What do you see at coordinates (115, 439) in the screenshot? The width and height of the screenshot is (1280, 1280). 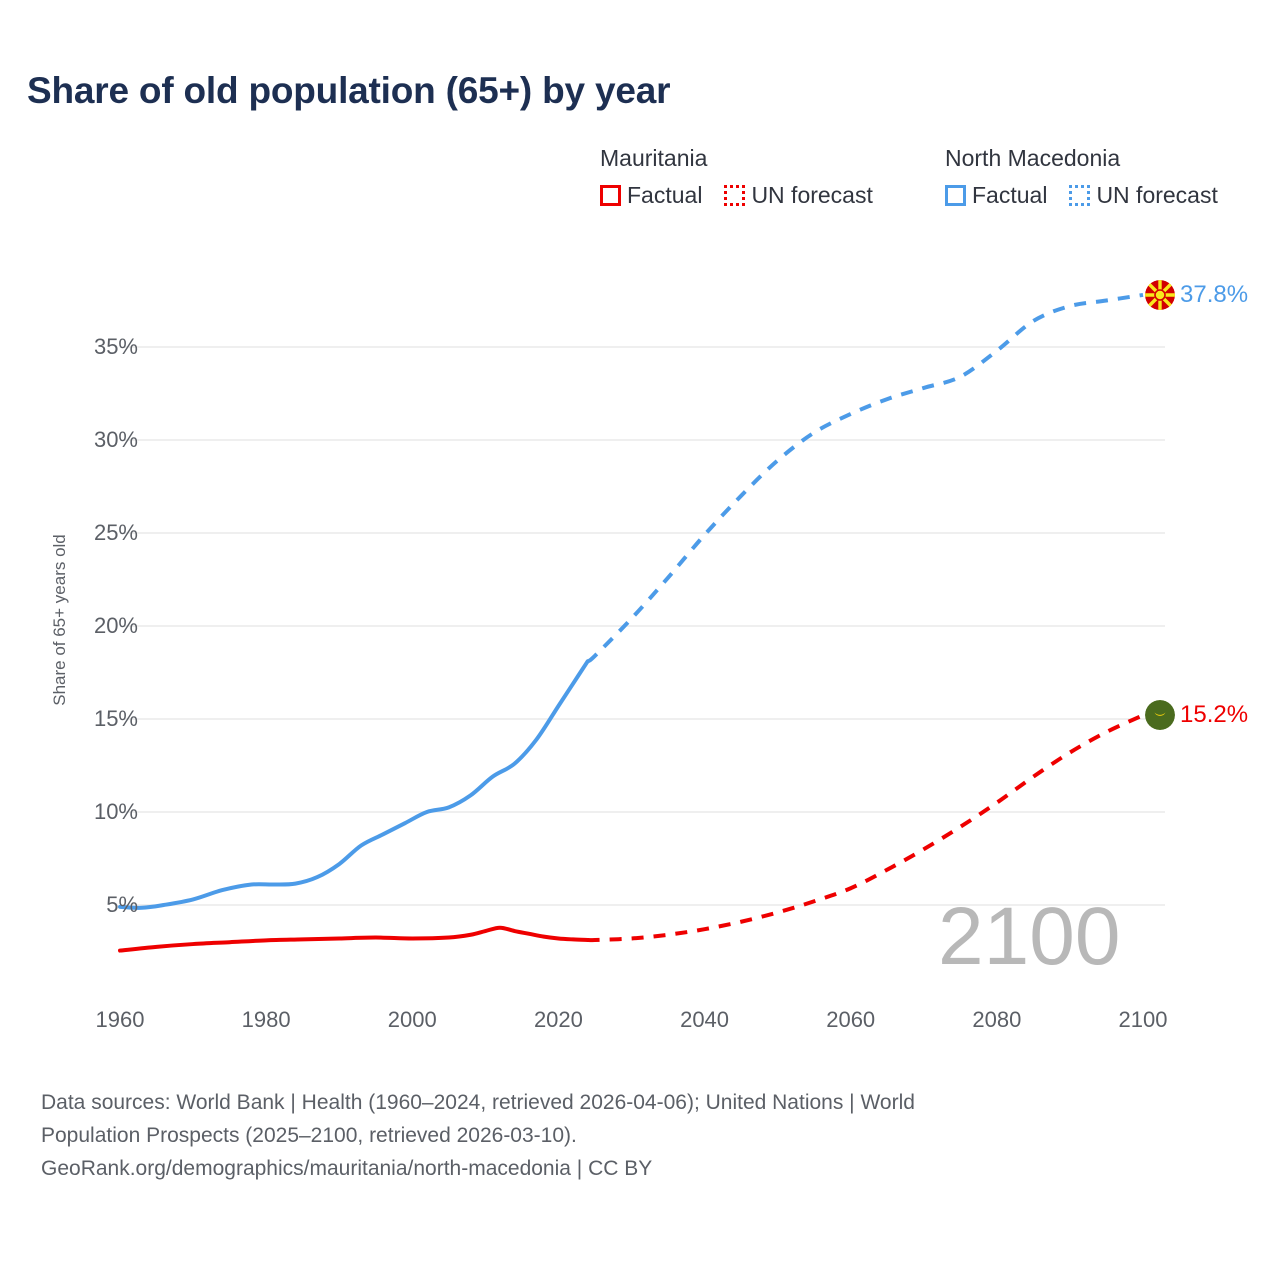 I see `y-axis-tick-label: 30%` at bounding box center [115, 439].